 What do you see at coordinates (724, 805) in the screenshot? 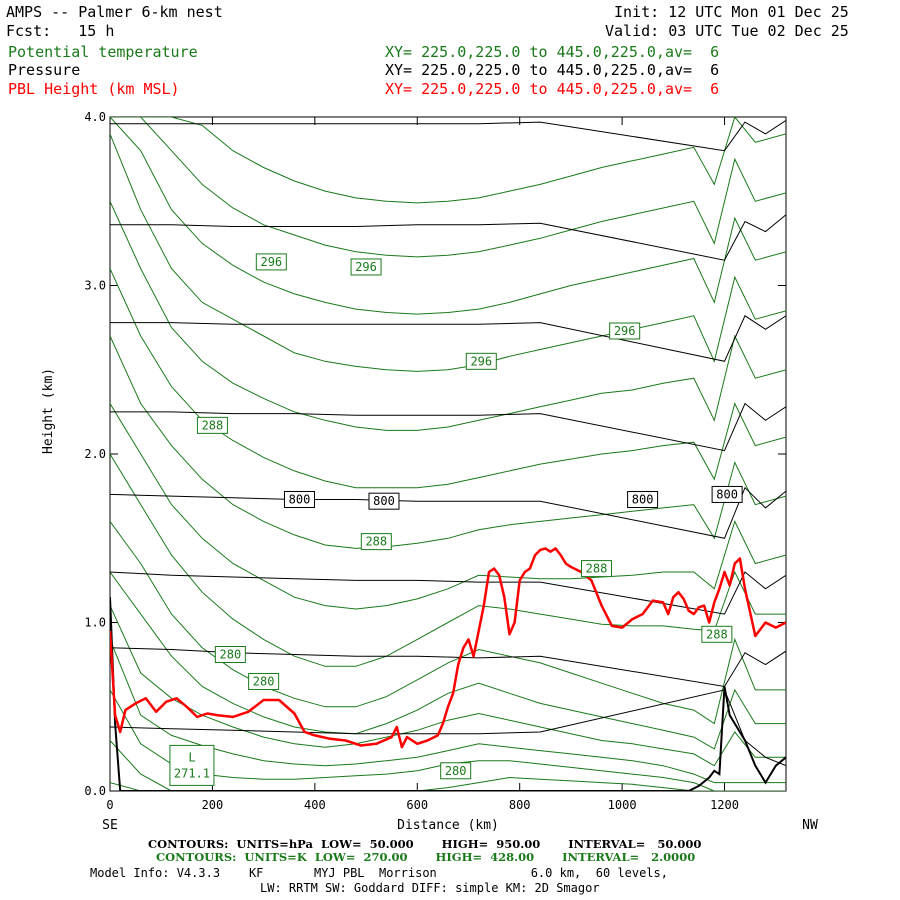
I see `x-tick-label: 1200` at bounding box center [724, 805].